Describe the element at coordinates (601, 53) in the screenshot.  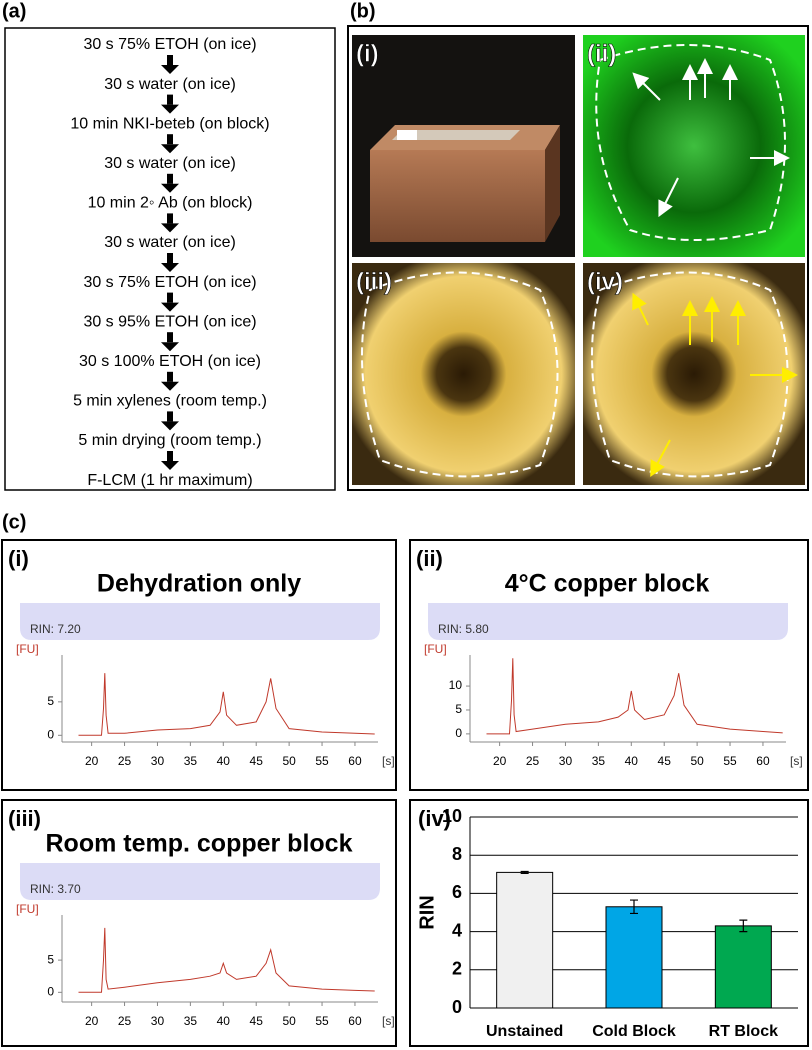
I see `image-label: (ii)` at that location.